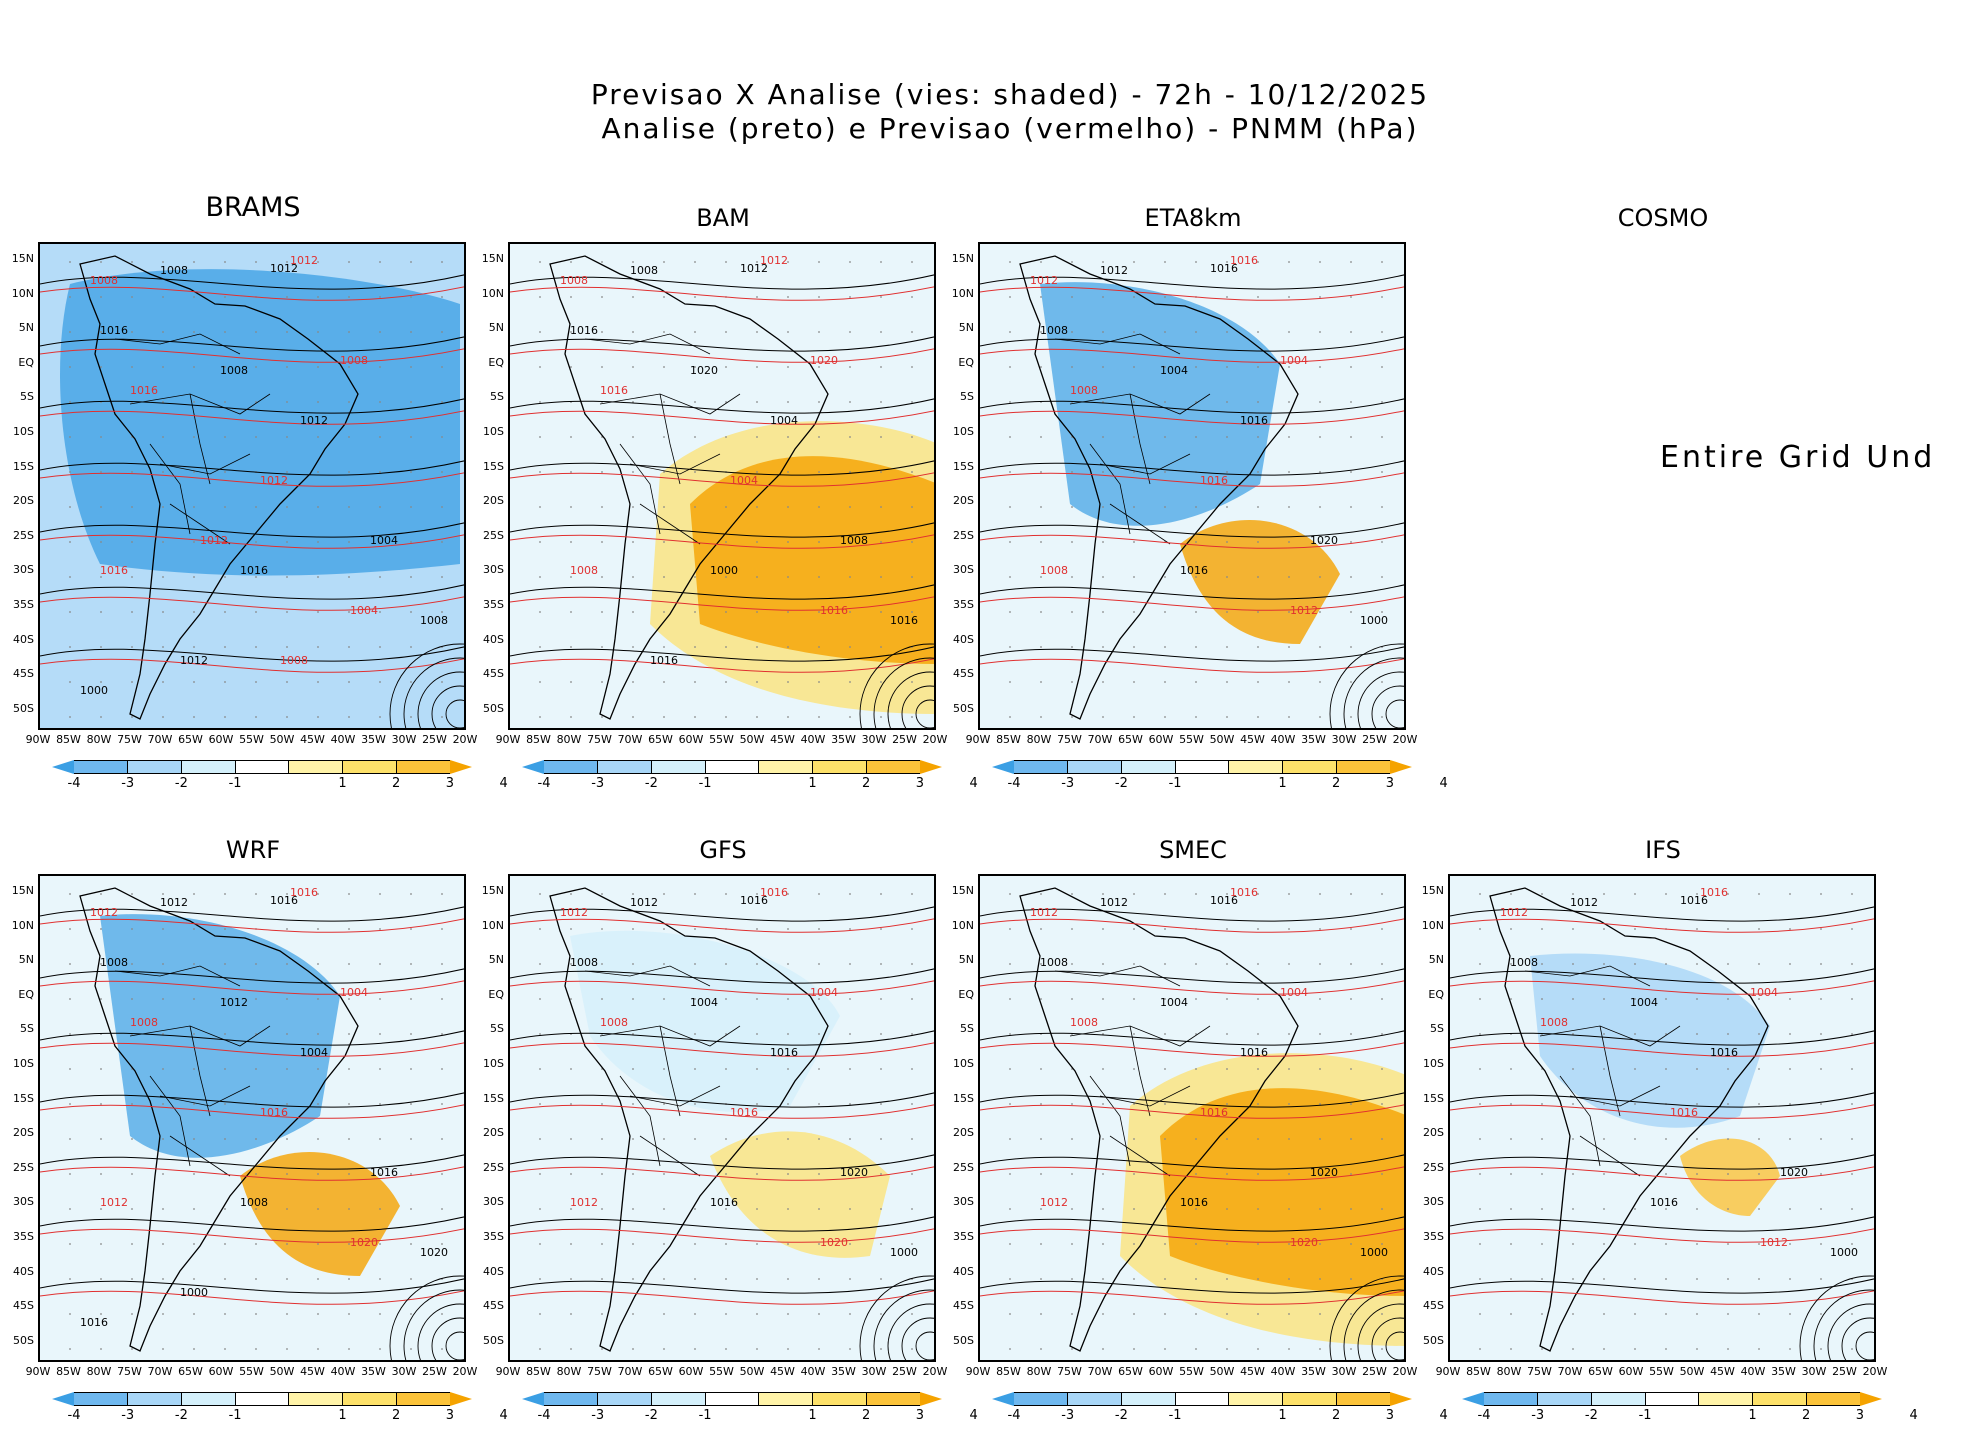 The height and width of the screenshot is (1436, 1964). I want to click on longitude-label: 50W, so click(752, 1371).